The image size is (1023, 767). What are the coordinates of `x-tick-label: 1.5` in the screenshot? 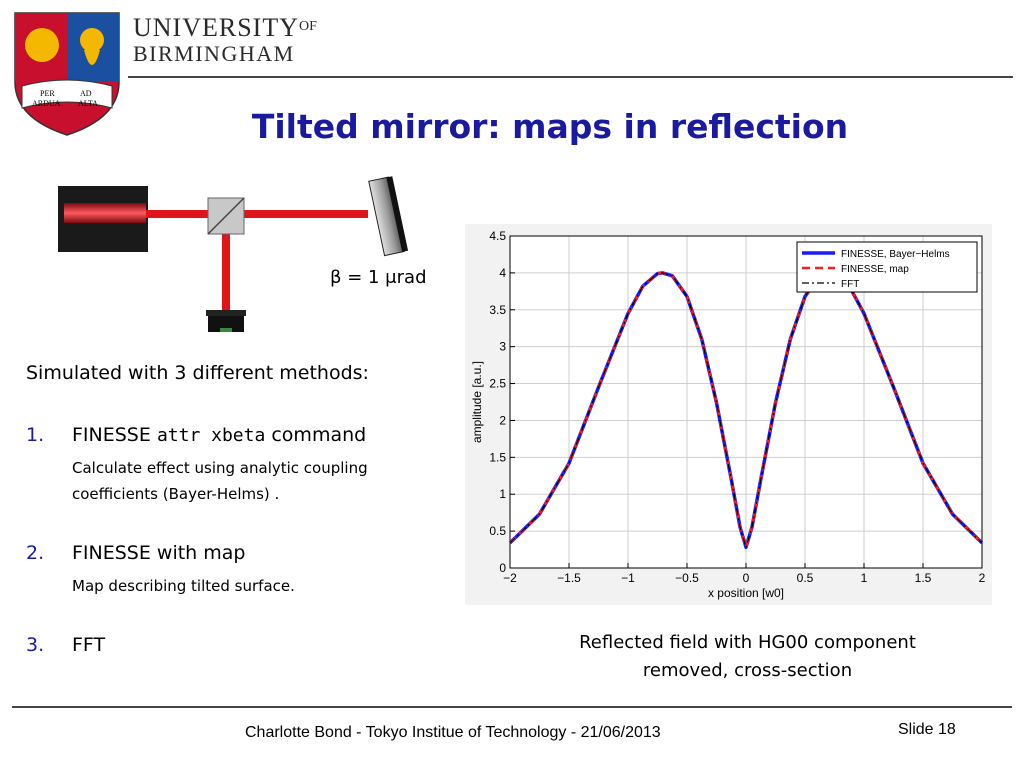 It's located at (923, 578).